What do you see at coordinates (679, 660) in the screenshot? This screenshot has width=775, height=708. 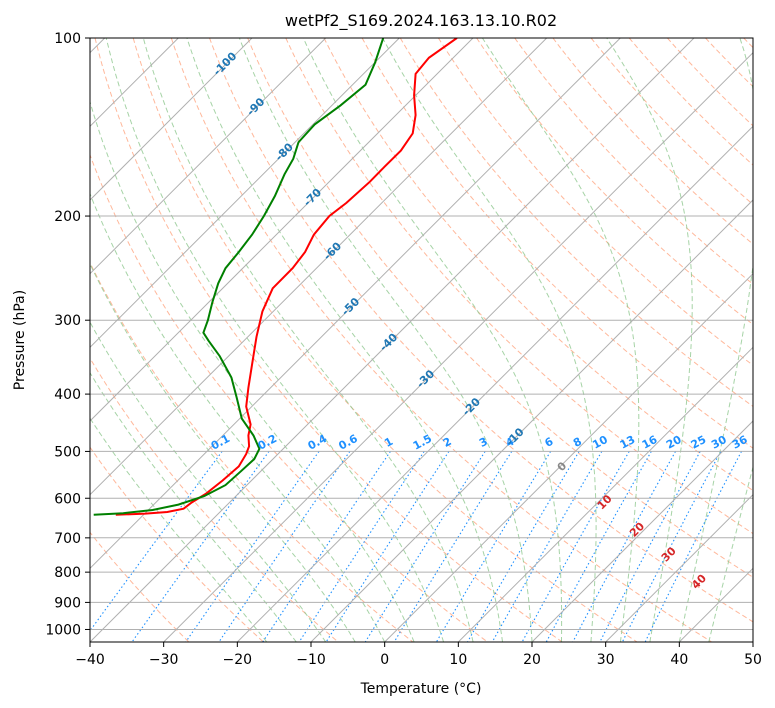 I see `x-tick-label: 40` at bounding box center [679, 660].